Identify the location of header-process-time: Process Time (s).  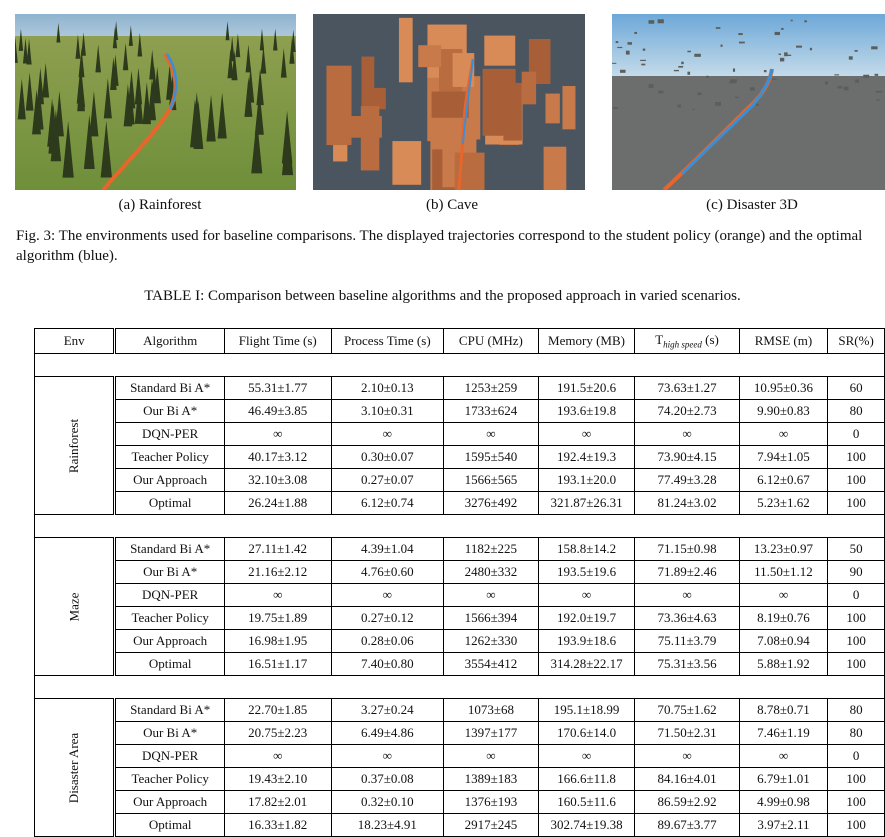
(387, 341).